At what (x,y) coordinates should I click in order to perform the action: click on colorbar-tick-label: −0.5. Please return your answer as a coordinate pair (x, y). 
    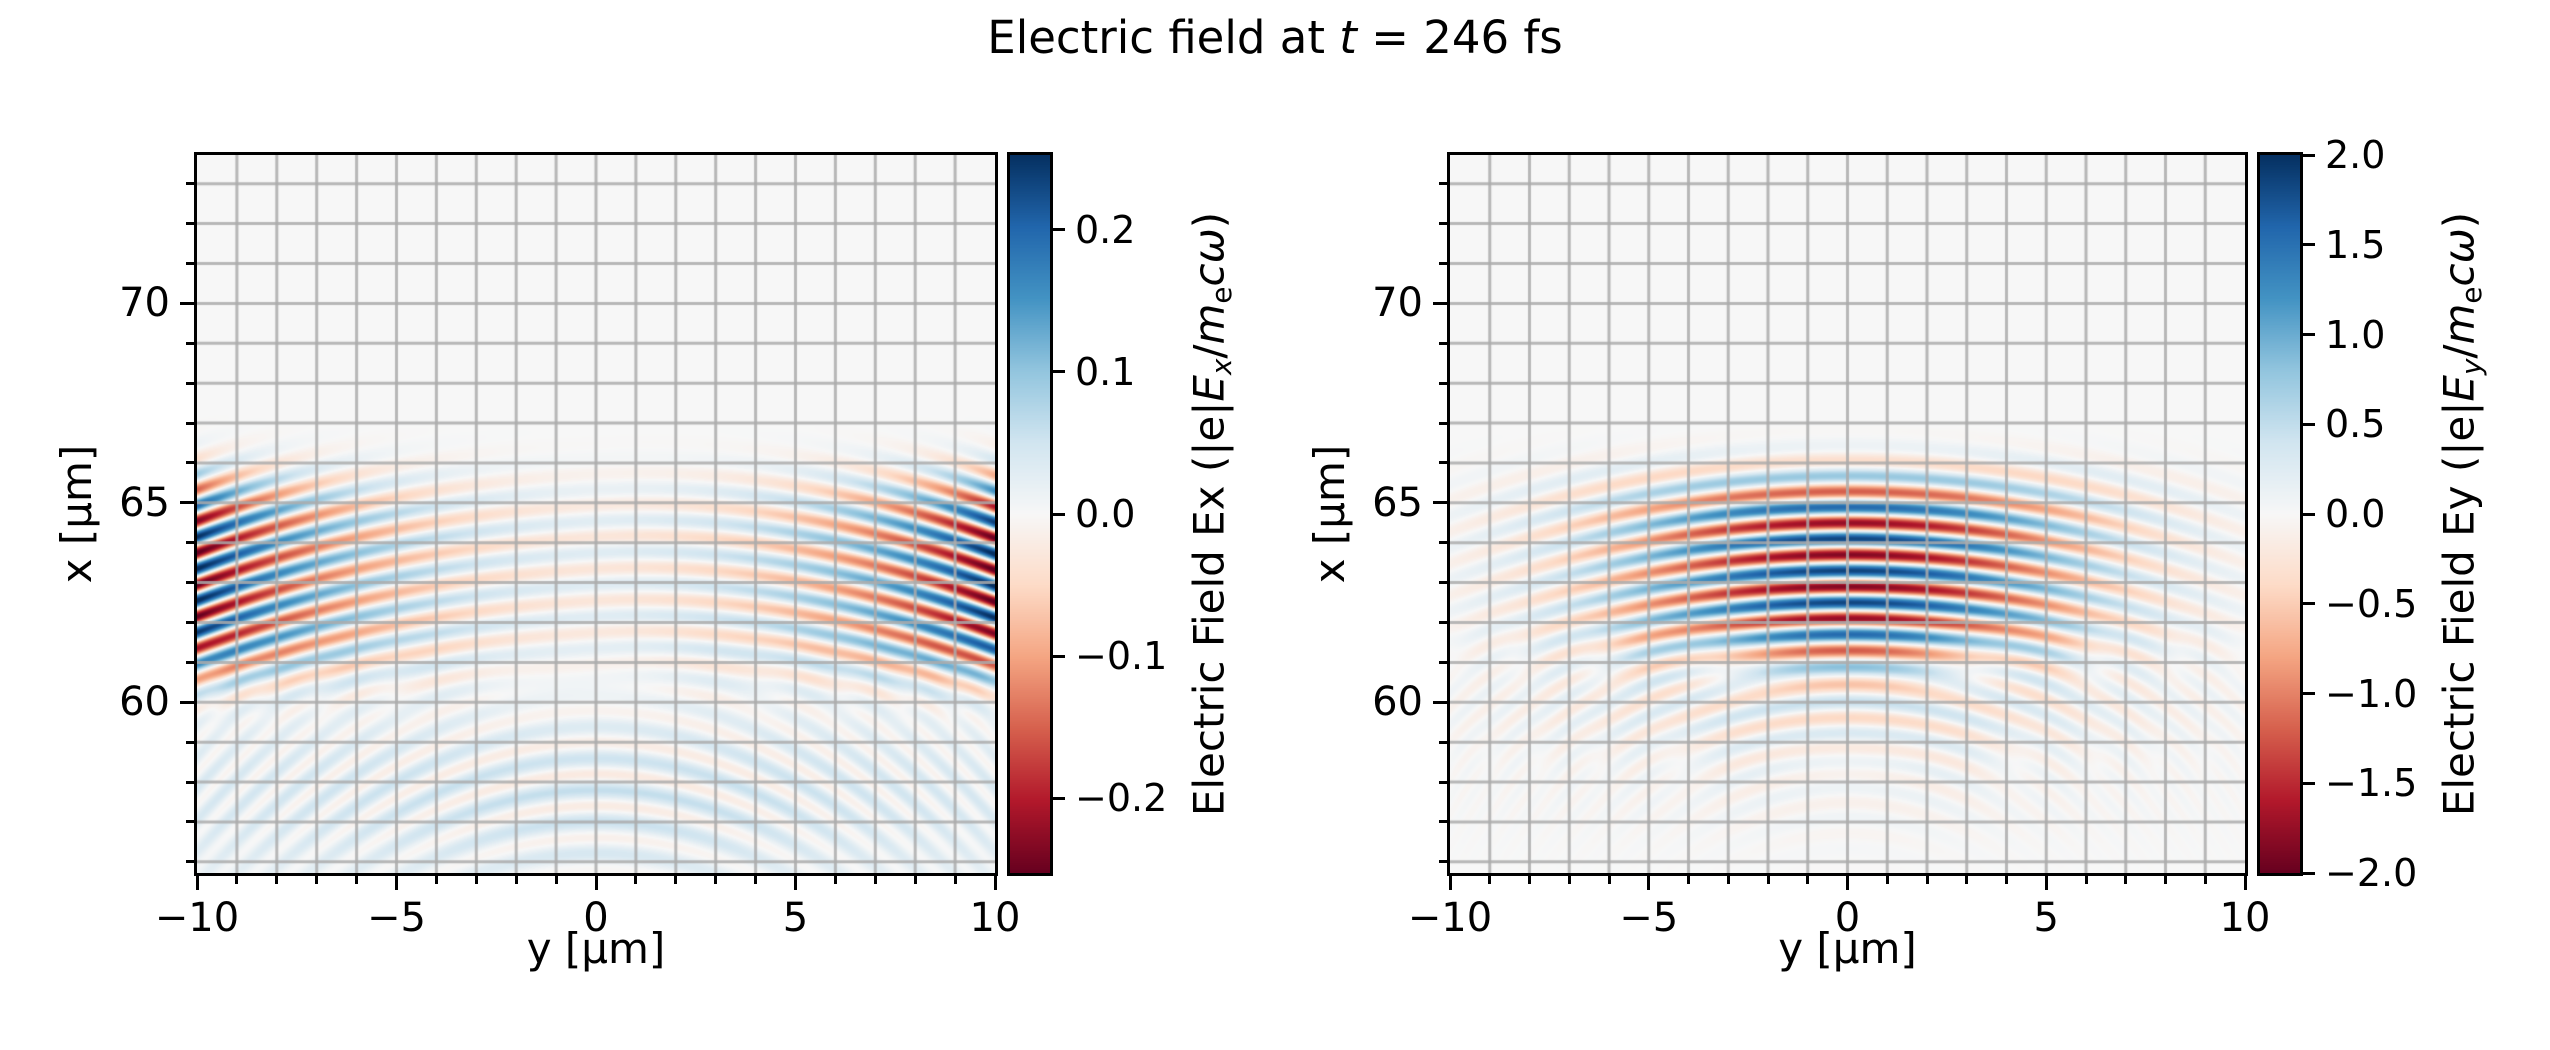
    Looking at the image, I should click on (2371, 603).